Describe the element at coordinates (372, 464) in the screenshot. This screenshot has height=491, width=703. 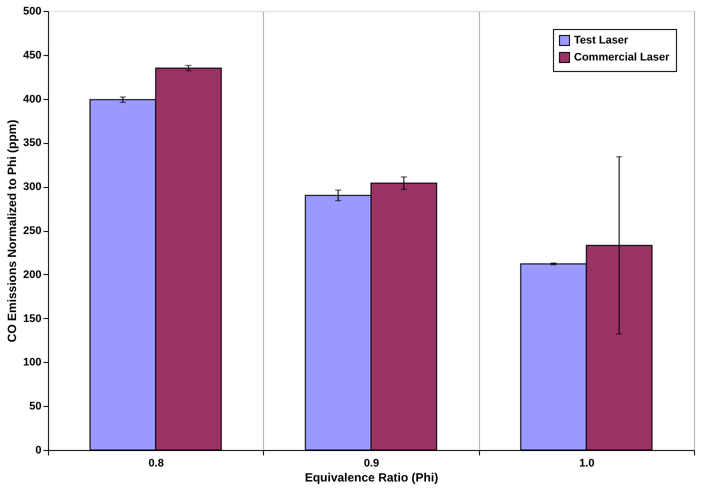
I see `x-tick-label: 0.9` at that location.